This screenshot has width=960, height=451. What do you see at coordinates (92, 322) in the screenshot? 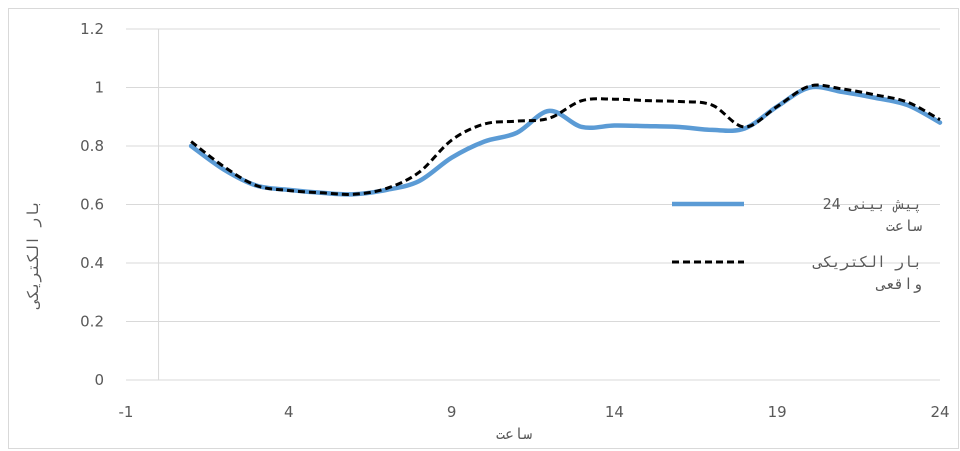
I see `y-tick-label: 0.2` at bounding box center [92, 322].